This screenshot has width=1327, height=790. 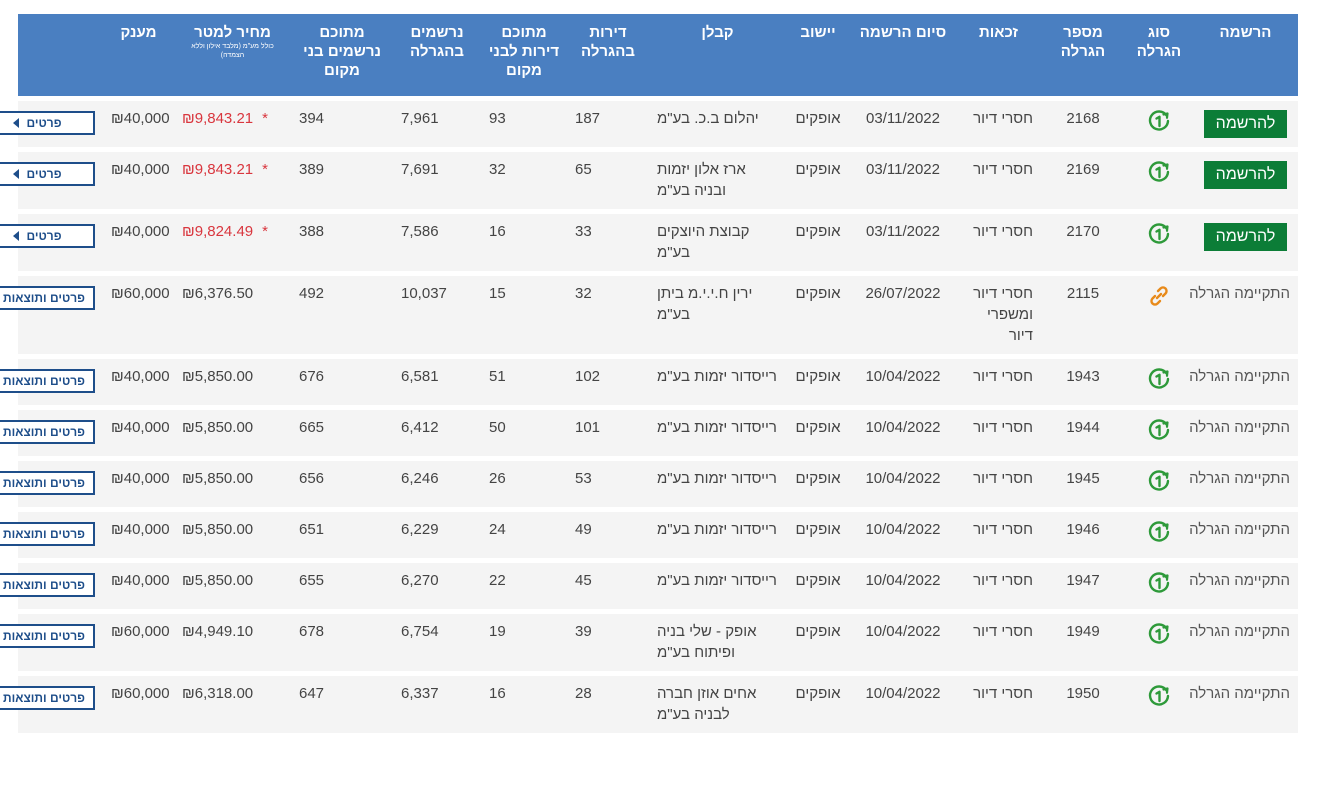 What do you see at coordinates (420, 118) in the screenshot?
I see `cell-registered: 7,961` at bounding box center [420, 118].